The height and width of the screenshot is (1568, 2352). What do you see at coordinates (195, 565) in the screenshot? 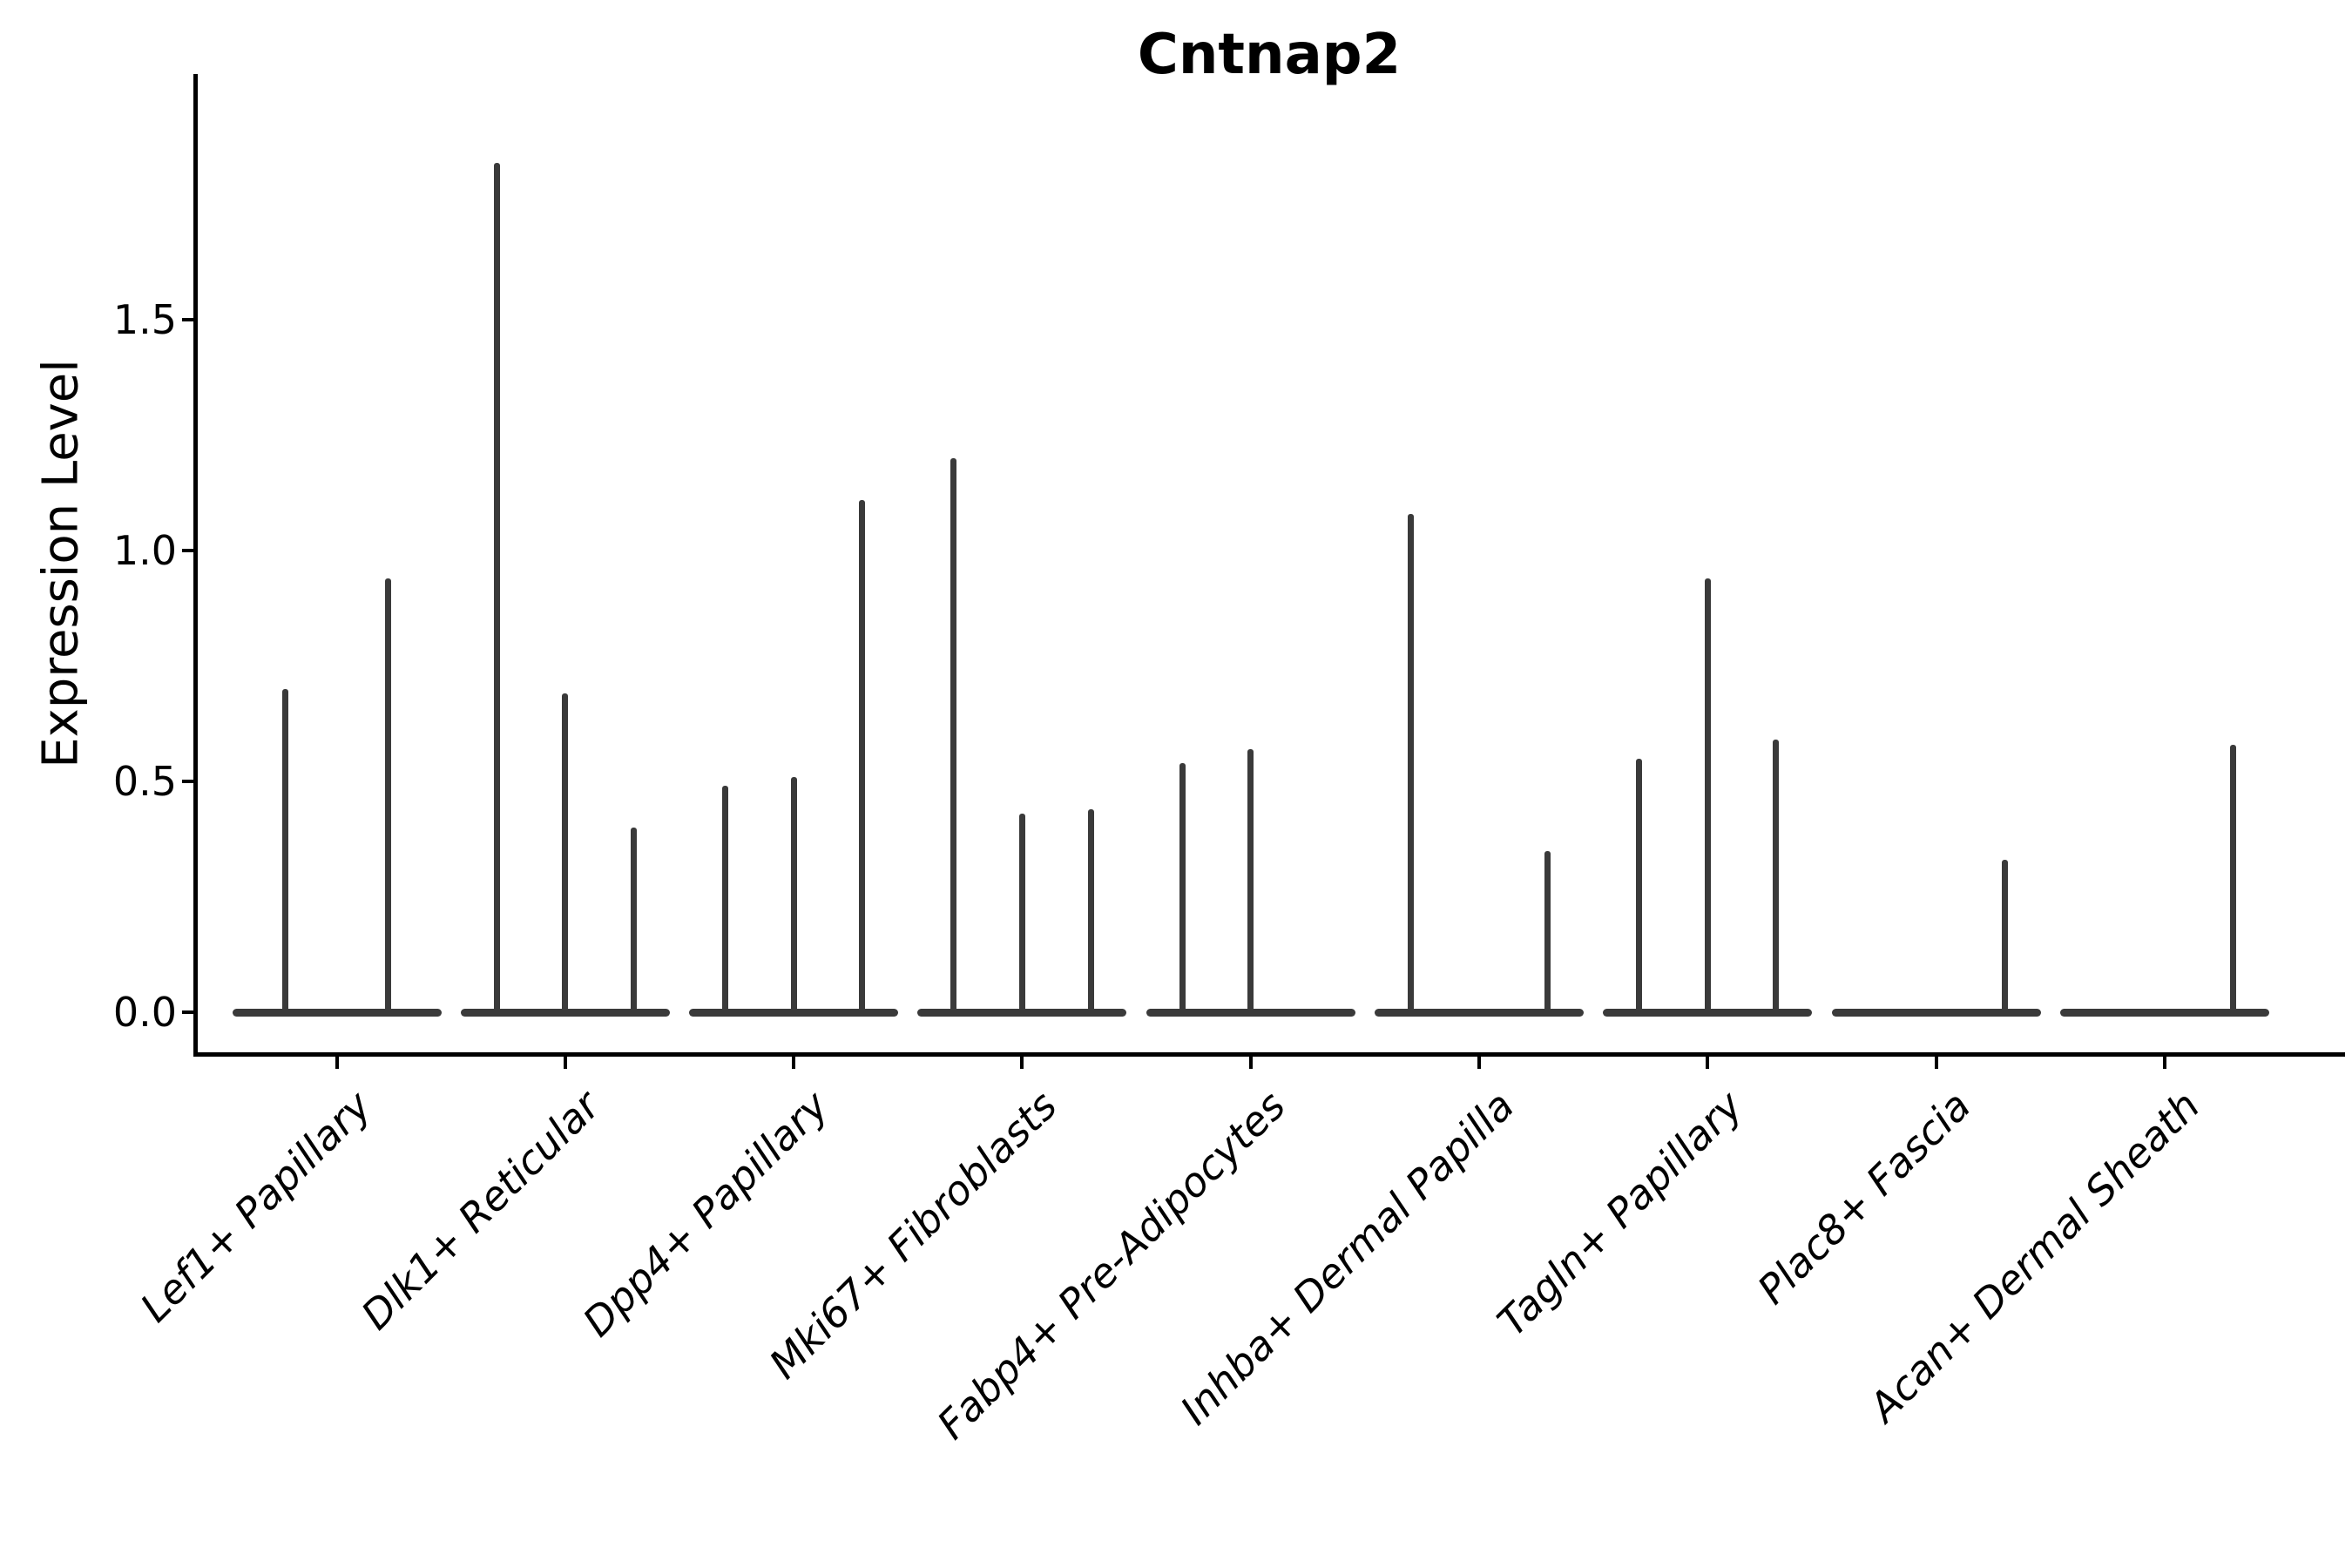
I see `y-axis-spine` at bounding box center [195, 565].